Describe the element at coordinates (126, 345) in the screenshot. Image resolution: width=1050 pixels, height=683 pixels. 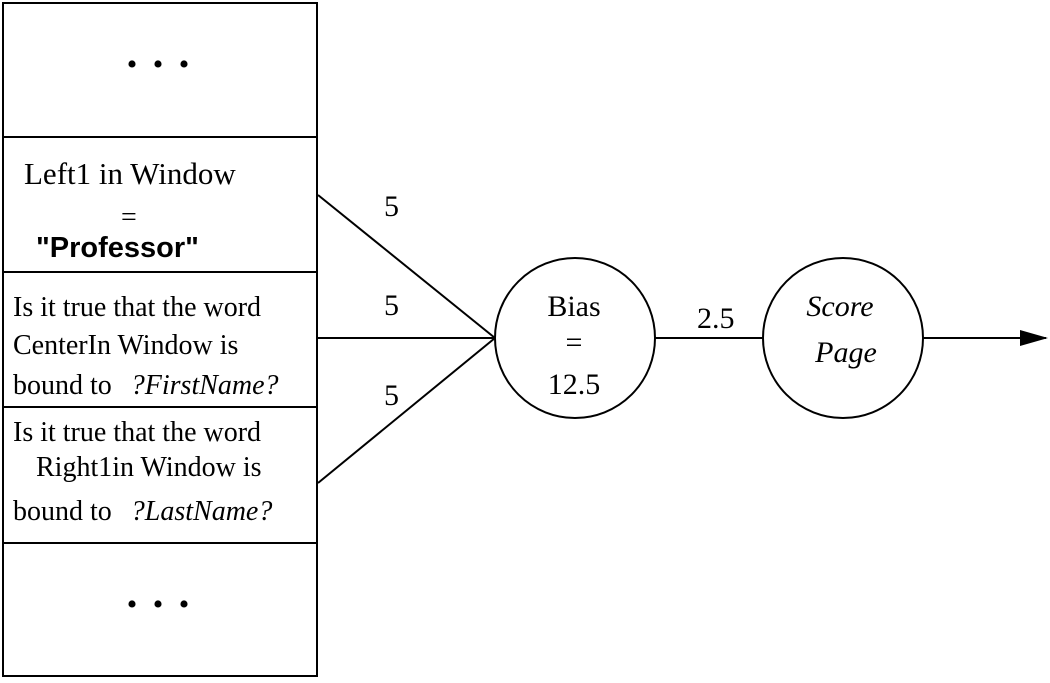
I see `feature2-line2: CenterIn Window is` at that location.